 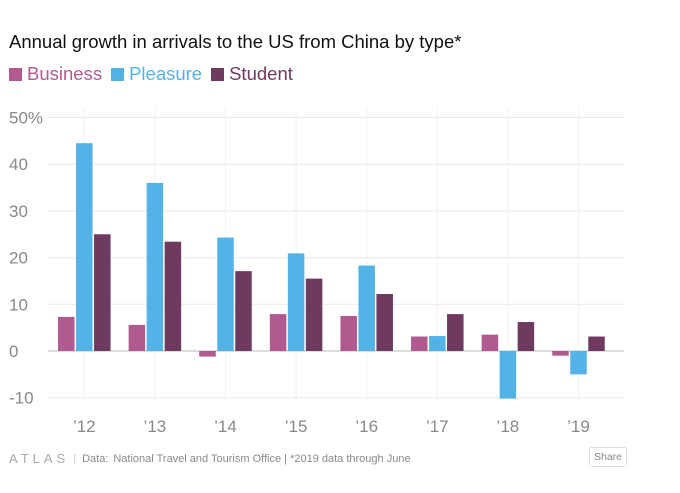 I want to click on legend-swatch-student, so click(x=218, y=74).